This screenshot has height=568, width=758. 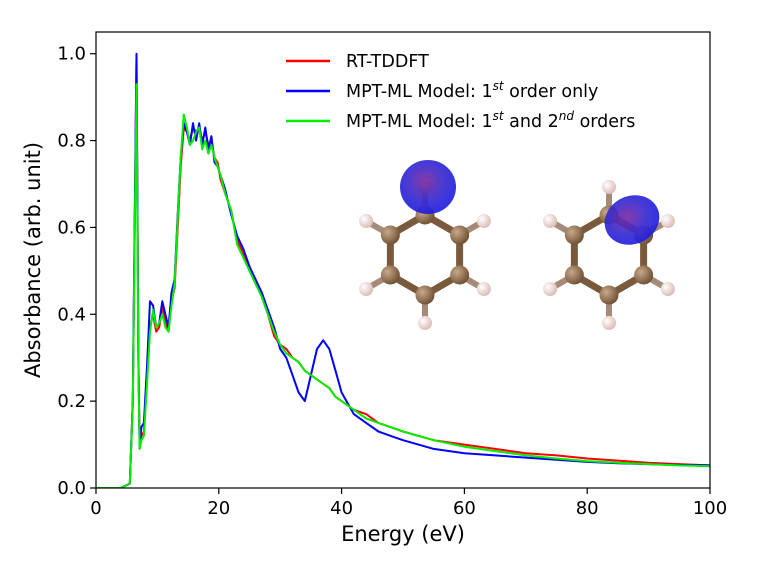 What do you see at coordinates (425, 245) in the screenshot?
I see `molecule-a` at bounding box center [425, 245].